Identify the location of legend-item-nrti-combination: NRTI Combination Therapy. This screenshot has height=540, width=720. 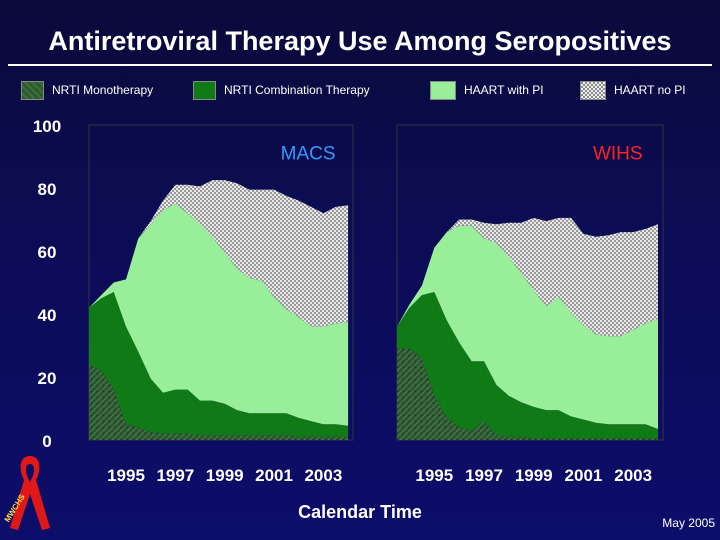
(281, 90).